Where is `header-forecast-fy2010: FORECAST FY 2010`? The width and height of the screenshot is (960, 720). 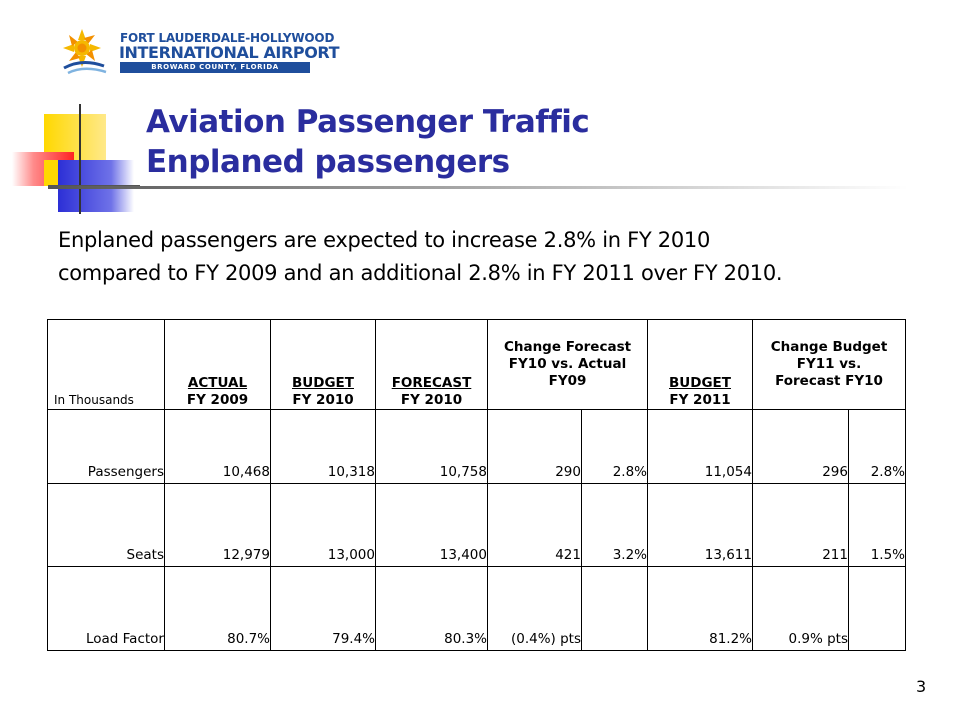 header-forecast-fy2010: FORECAST FY 2010 is located at coordinates (431, 364).